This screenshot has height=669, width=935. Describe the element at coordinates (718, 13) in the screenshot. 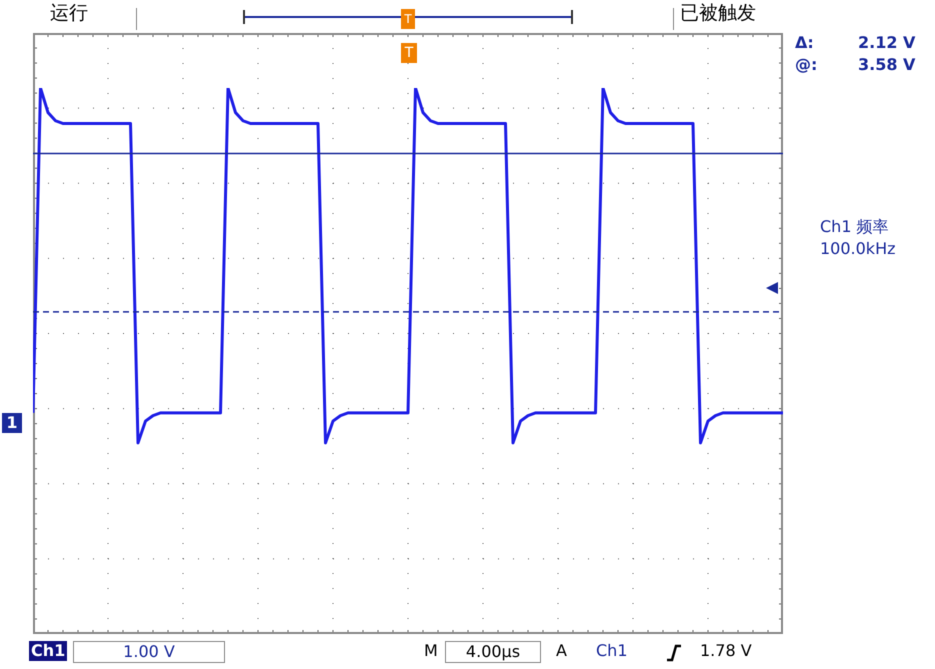

I see `text: 已被触发` at that location.